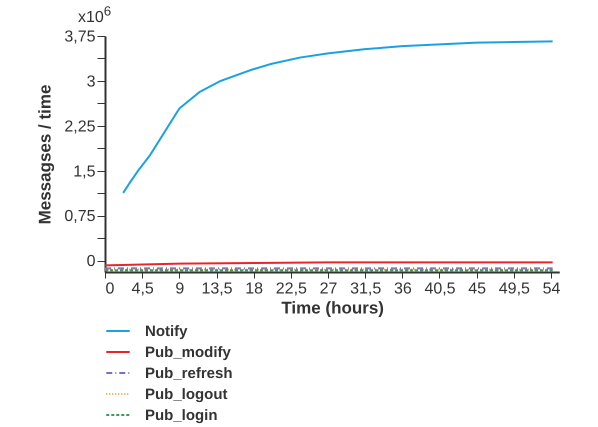 This screenshot has width=598, height=427. Describe the element at coordinates (166, 331) in the screenshot. I see `legend-label: Notify` at that location.